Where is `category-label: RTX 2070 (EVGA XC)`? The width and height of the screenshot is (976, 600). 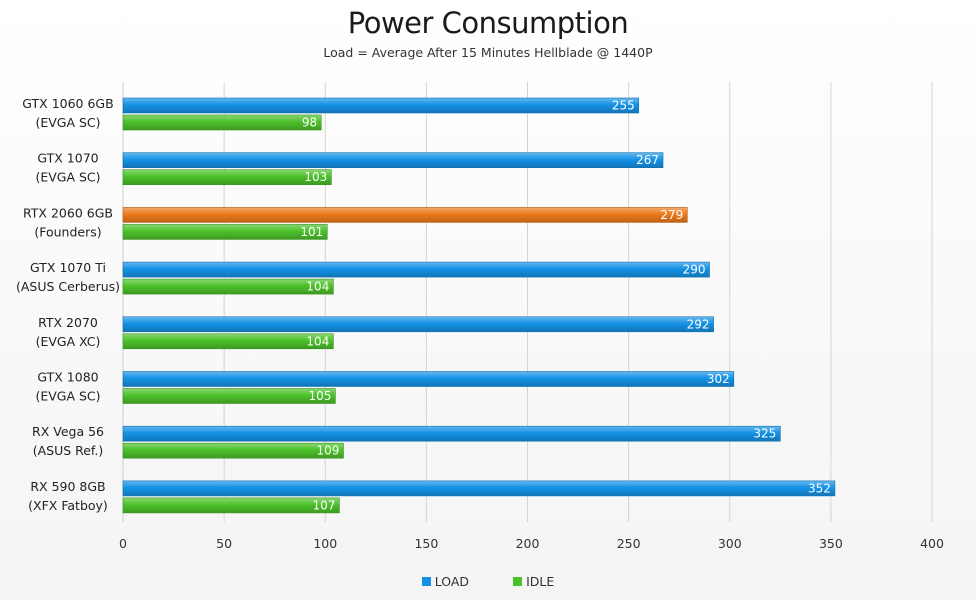
category-label: RTX 2070 (EVGA XC) is located at coordinates (68, 332).